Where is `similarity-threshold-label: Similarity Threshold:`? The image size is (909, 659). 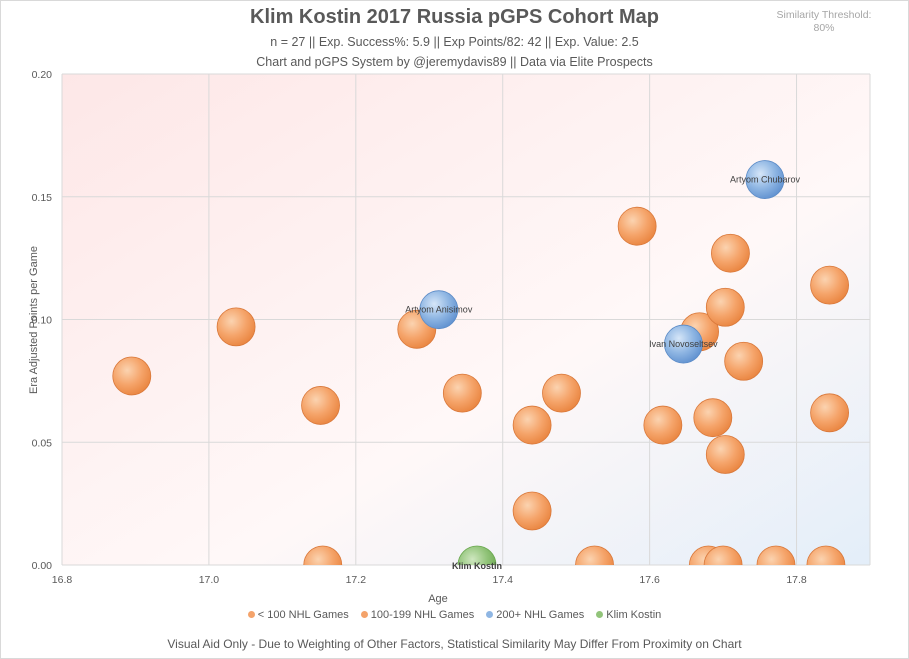
similarity-threshold-label: Similarity Threshold: is located at coordinates (824, 15).